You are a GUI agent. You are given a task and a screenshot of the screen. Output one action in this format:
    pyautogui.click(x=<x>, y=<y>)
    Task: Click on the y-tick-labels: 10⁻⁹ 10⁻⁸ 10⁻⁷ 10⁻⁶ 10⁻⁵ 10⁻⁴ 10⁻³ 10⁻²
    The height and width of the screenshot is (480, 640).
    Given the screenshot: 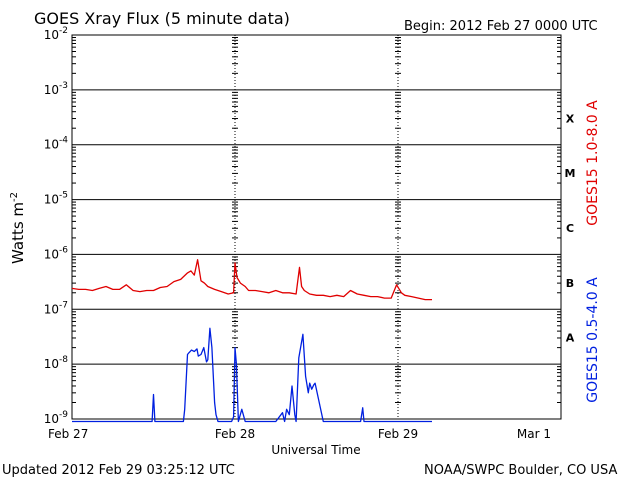 What is the action you would take?
    pyautogui.click(x=56, y=226)
    